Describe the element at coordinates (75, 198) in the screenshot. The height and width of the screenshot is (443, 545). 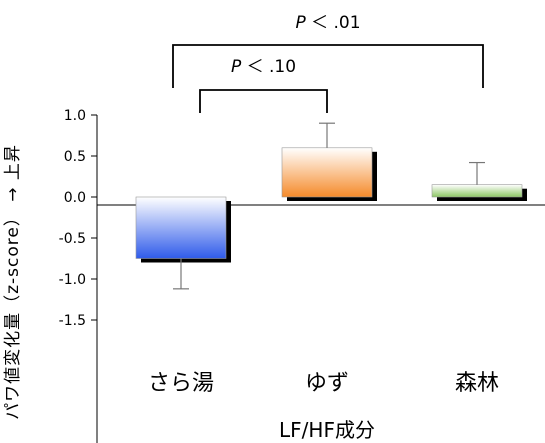
I see `y-tick-label-2: 0.0` at that location.